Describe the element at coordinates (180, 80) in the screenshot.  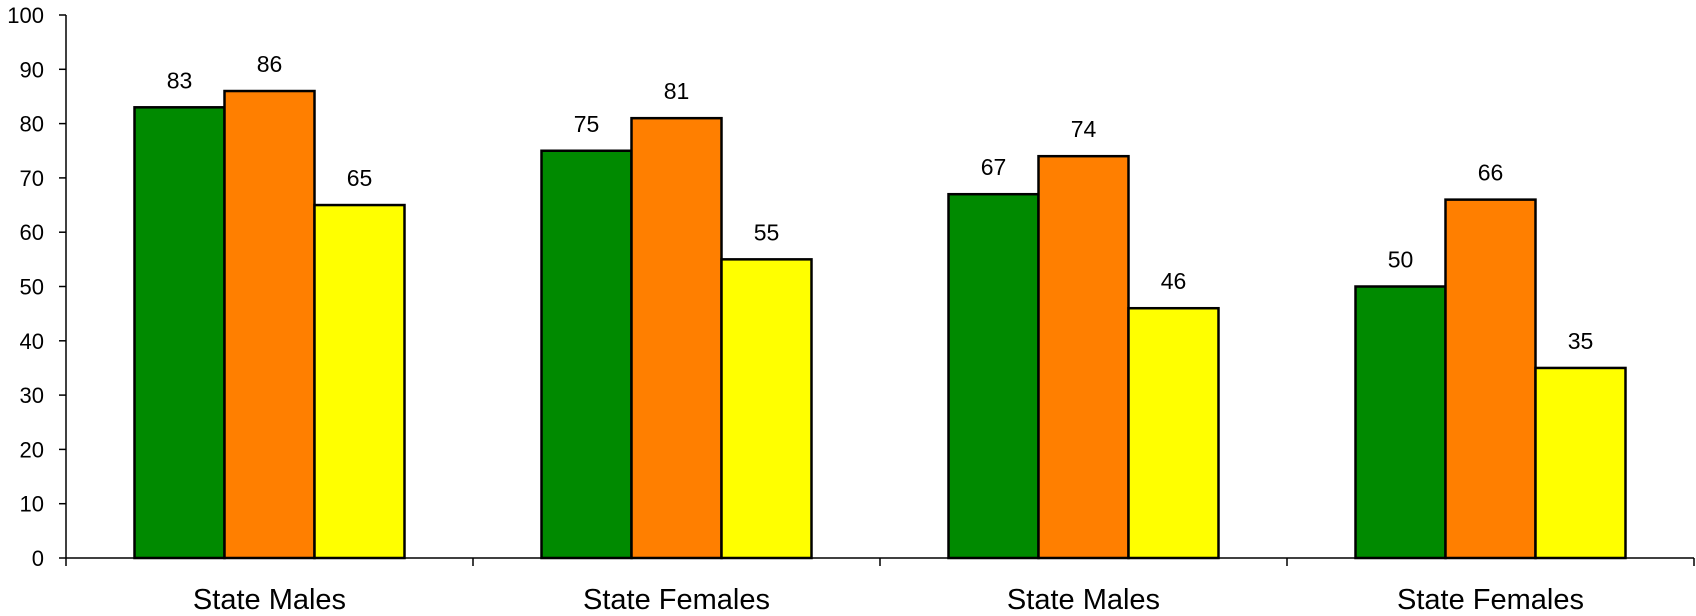
I see `bar-value-label: 83` at that location.